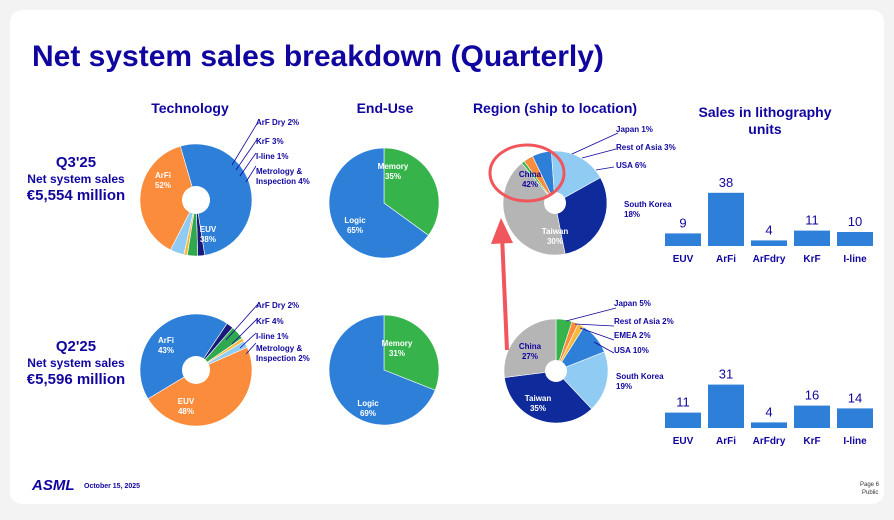 Image resolution: width=894 pixels, height=520 pixels. I want to click on enduse_q2-label-memory: Memory, so click(397, 343).